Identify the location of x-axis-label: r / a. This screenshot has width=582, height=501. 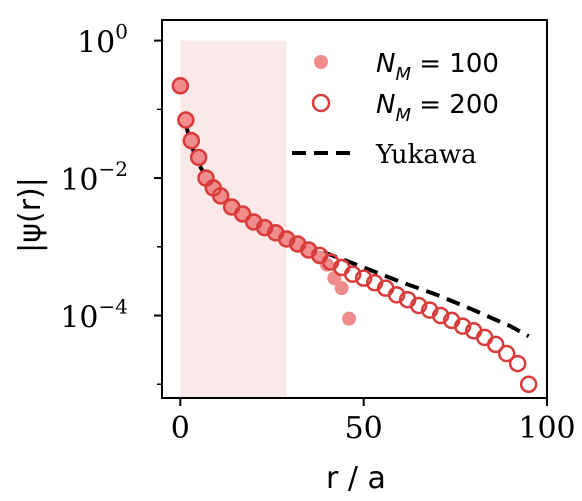
(356, 478).